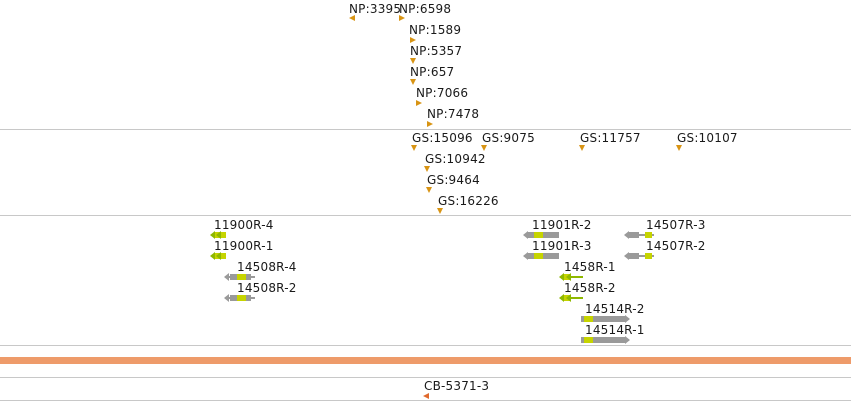 Image resolution: width=851 pixels, height=402 pixels. I want to click on feature-label: GS:9075, so click(508, 138).